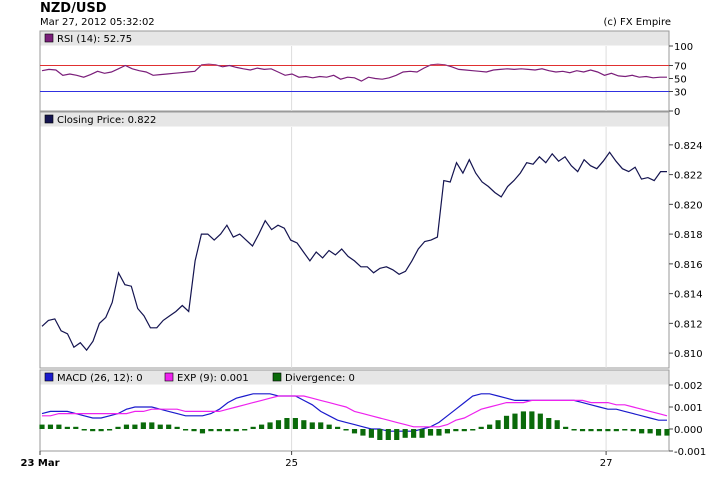 The image size is (710, 487). I want to click on chart-datetime: Mar 27, 2012 05:32:02, so click(97, 22).